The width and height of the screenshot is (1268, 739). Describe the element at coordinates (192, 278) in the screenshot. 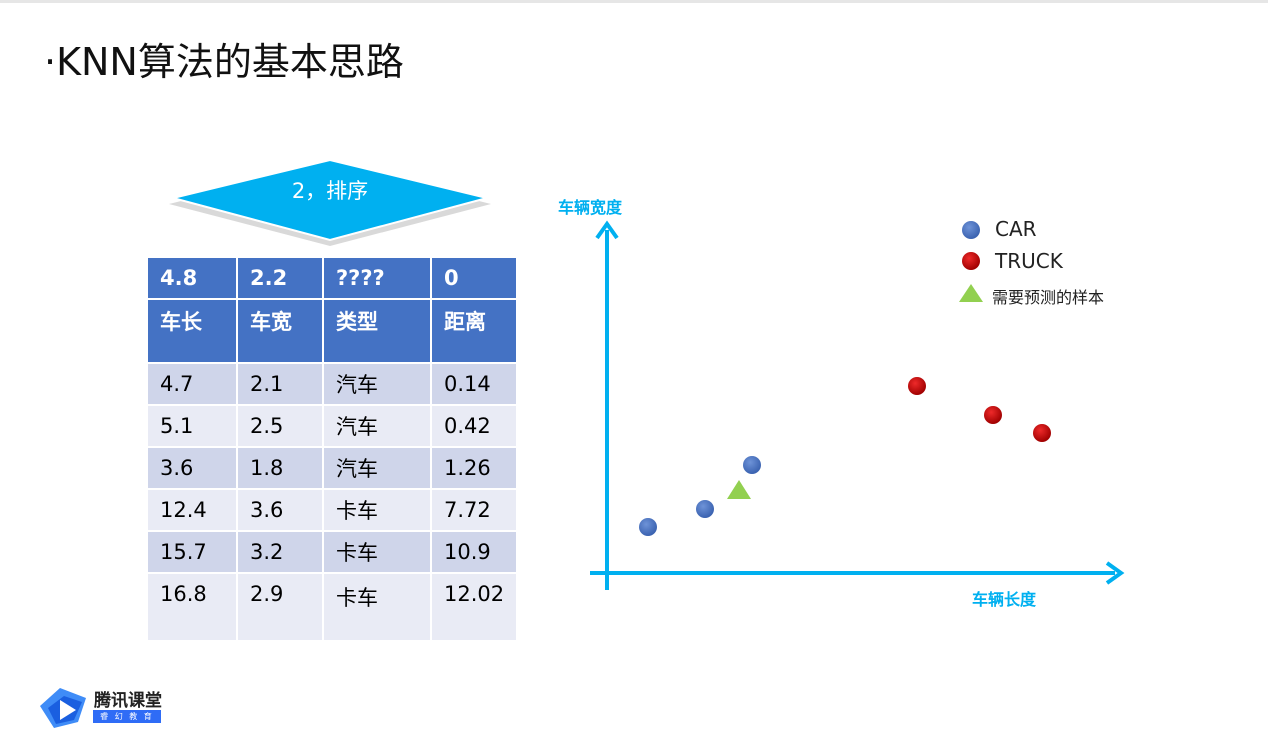

I see `query-length: 4.8` at that location.